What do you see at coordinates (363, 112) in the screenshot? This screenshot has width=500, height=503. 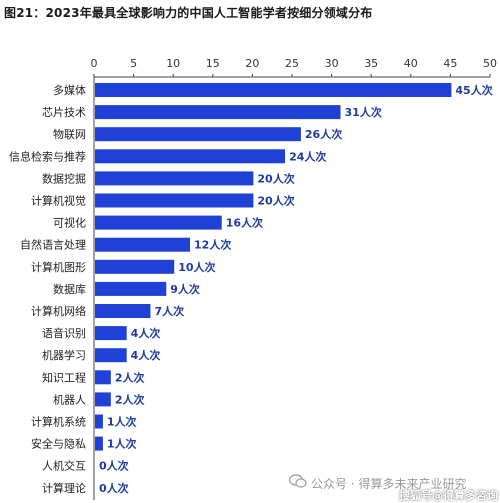 I see `value-label: 31人次` at bounding box center [363, 112].